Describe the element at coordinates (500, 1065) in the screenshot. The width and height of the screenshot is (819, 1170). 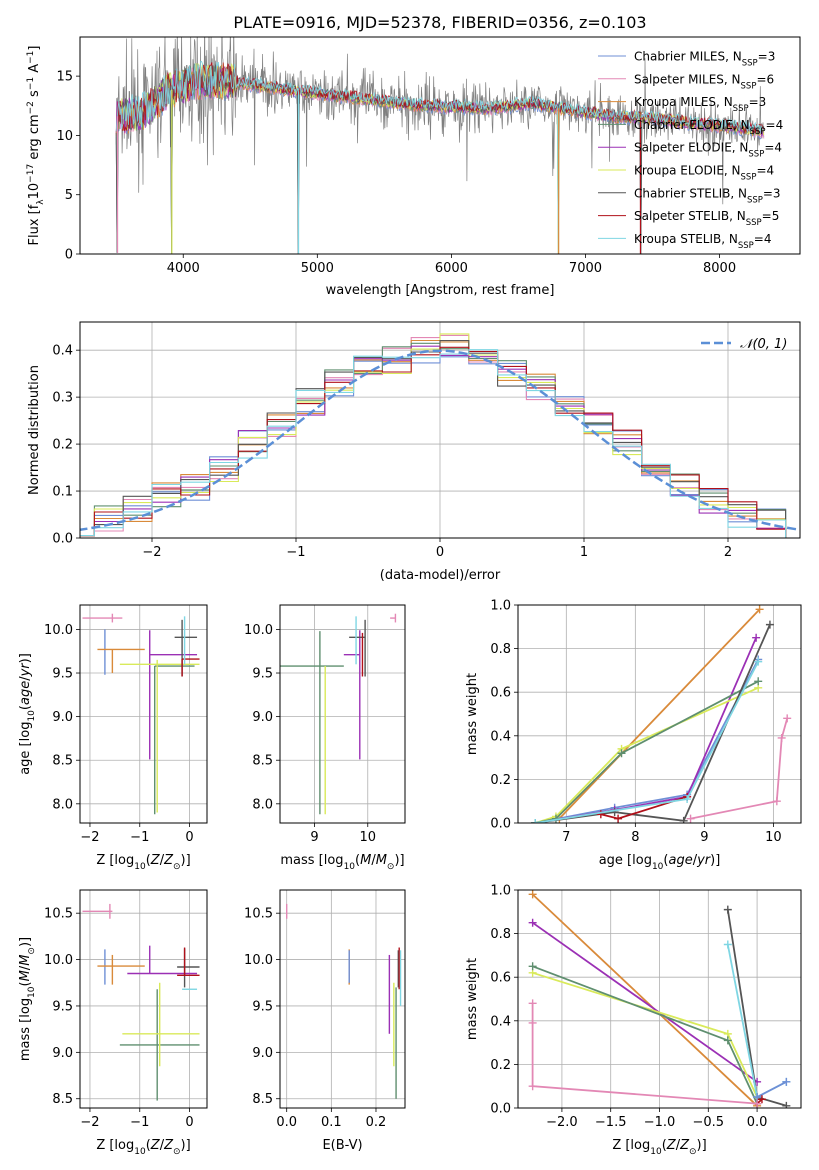
I see `y-tick-label: 0.2` at that location.